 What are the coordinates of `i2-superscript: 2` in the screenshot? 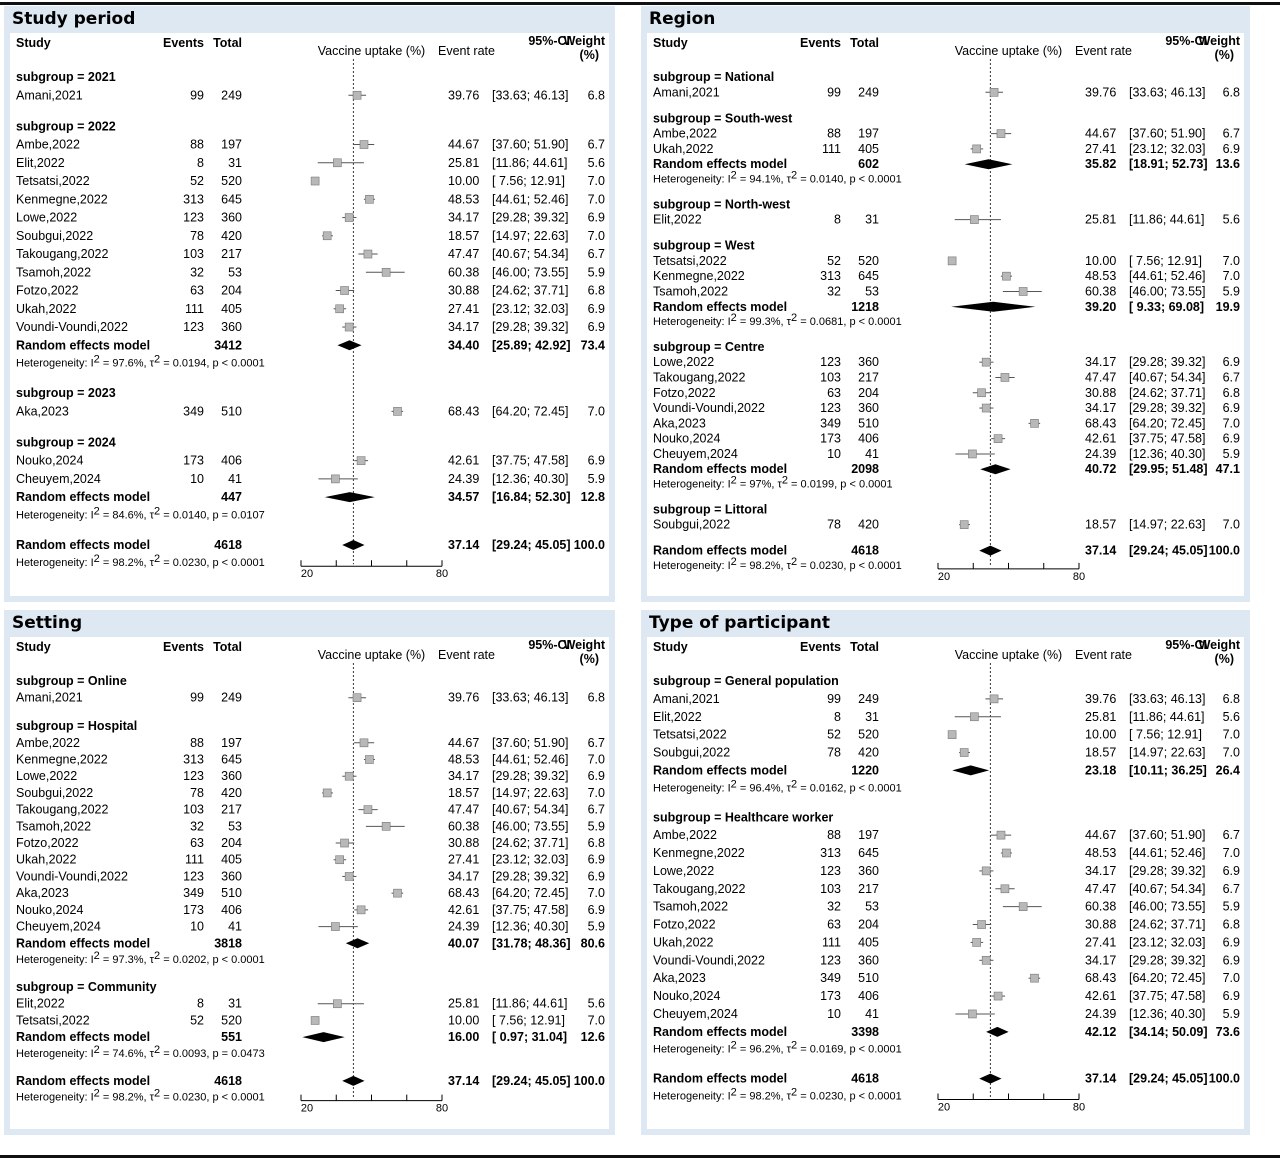 It's located at (734, 1046).